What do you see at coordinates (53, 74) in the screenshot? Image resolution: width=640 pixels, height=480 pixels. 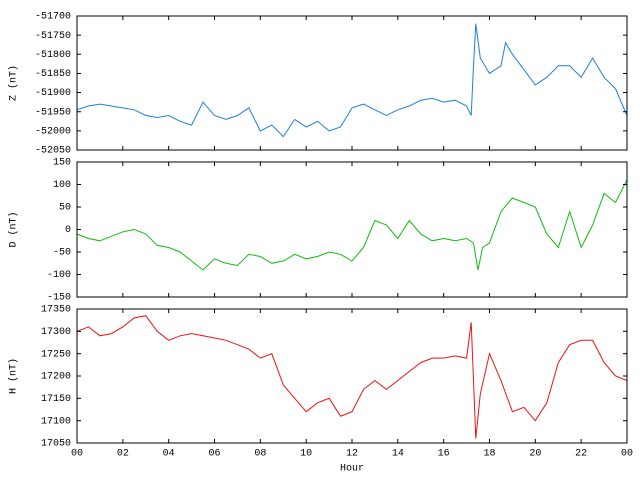 I see `y-tick-label: -51850` at bounding box center [53, 74].